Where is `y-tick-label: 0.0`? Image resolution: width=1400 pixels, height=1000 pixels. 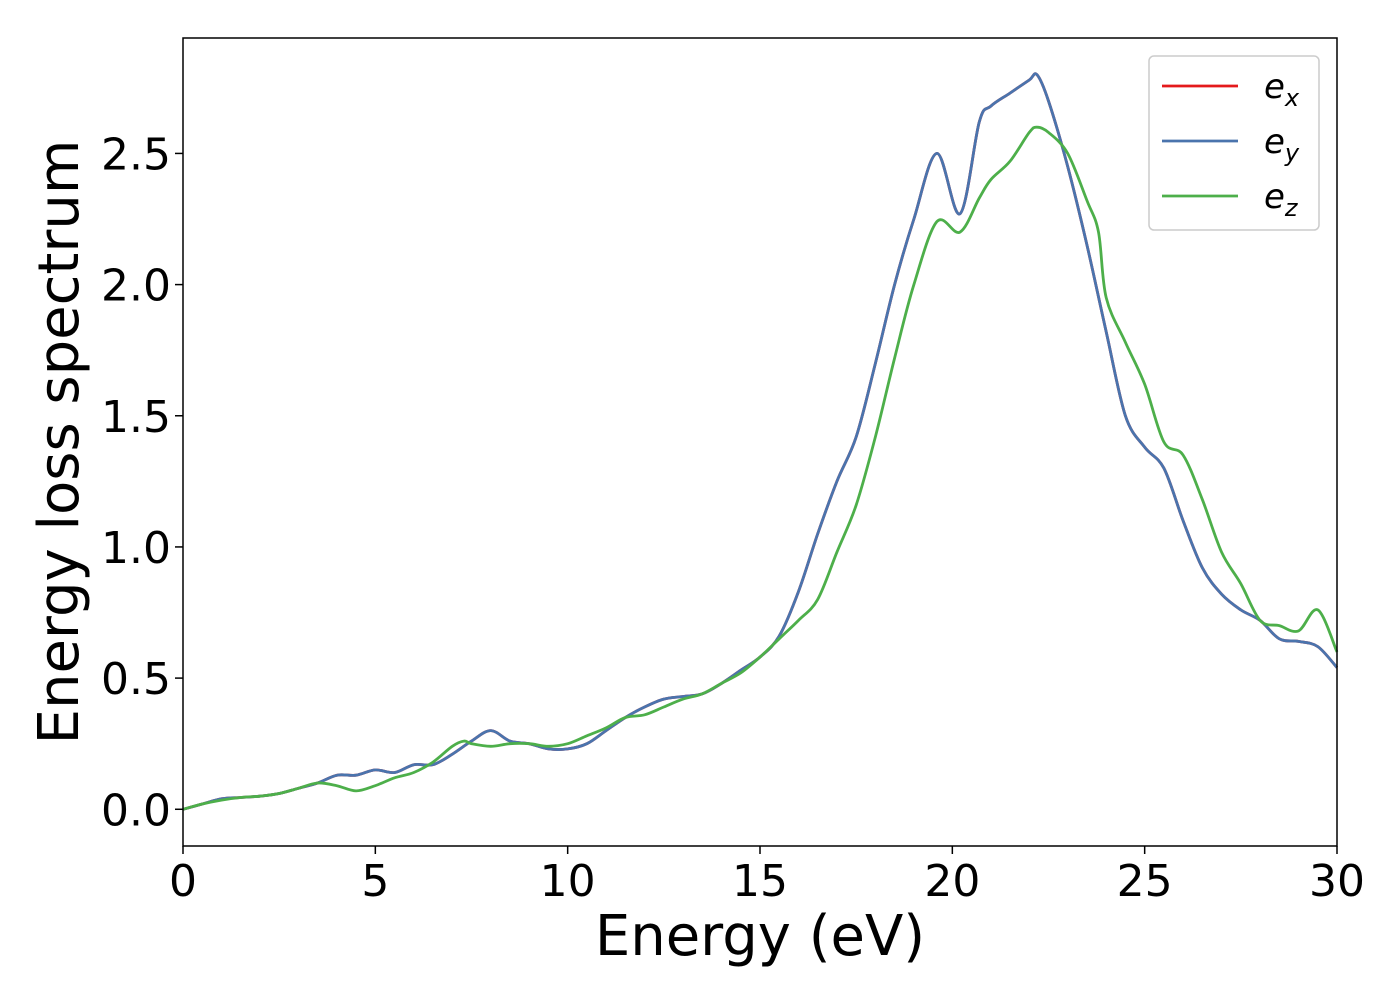
y-tick-label: 0.0 is located at coordinates (136, 810).